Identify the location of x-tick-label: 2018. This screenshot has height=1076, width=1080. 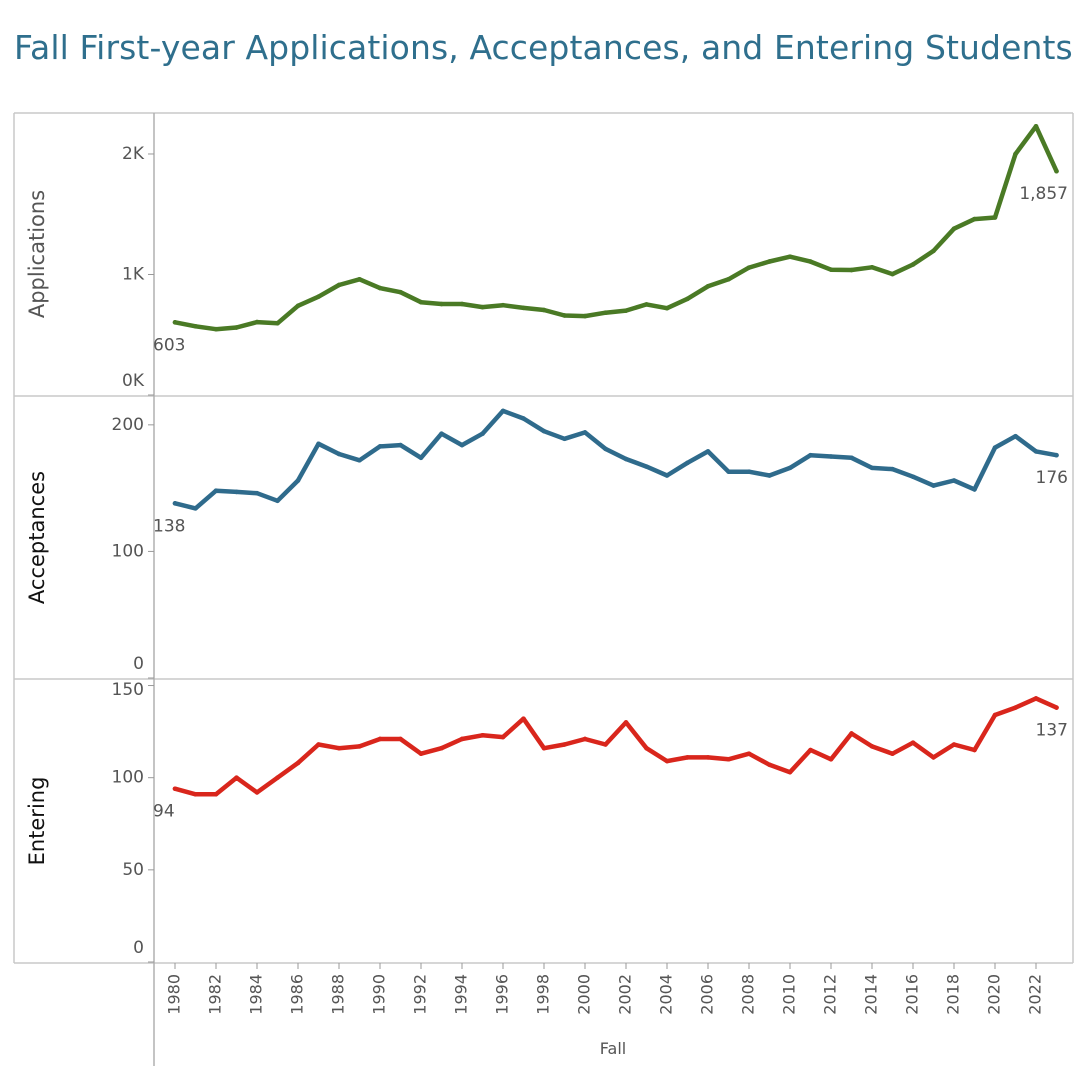
(953, 994).